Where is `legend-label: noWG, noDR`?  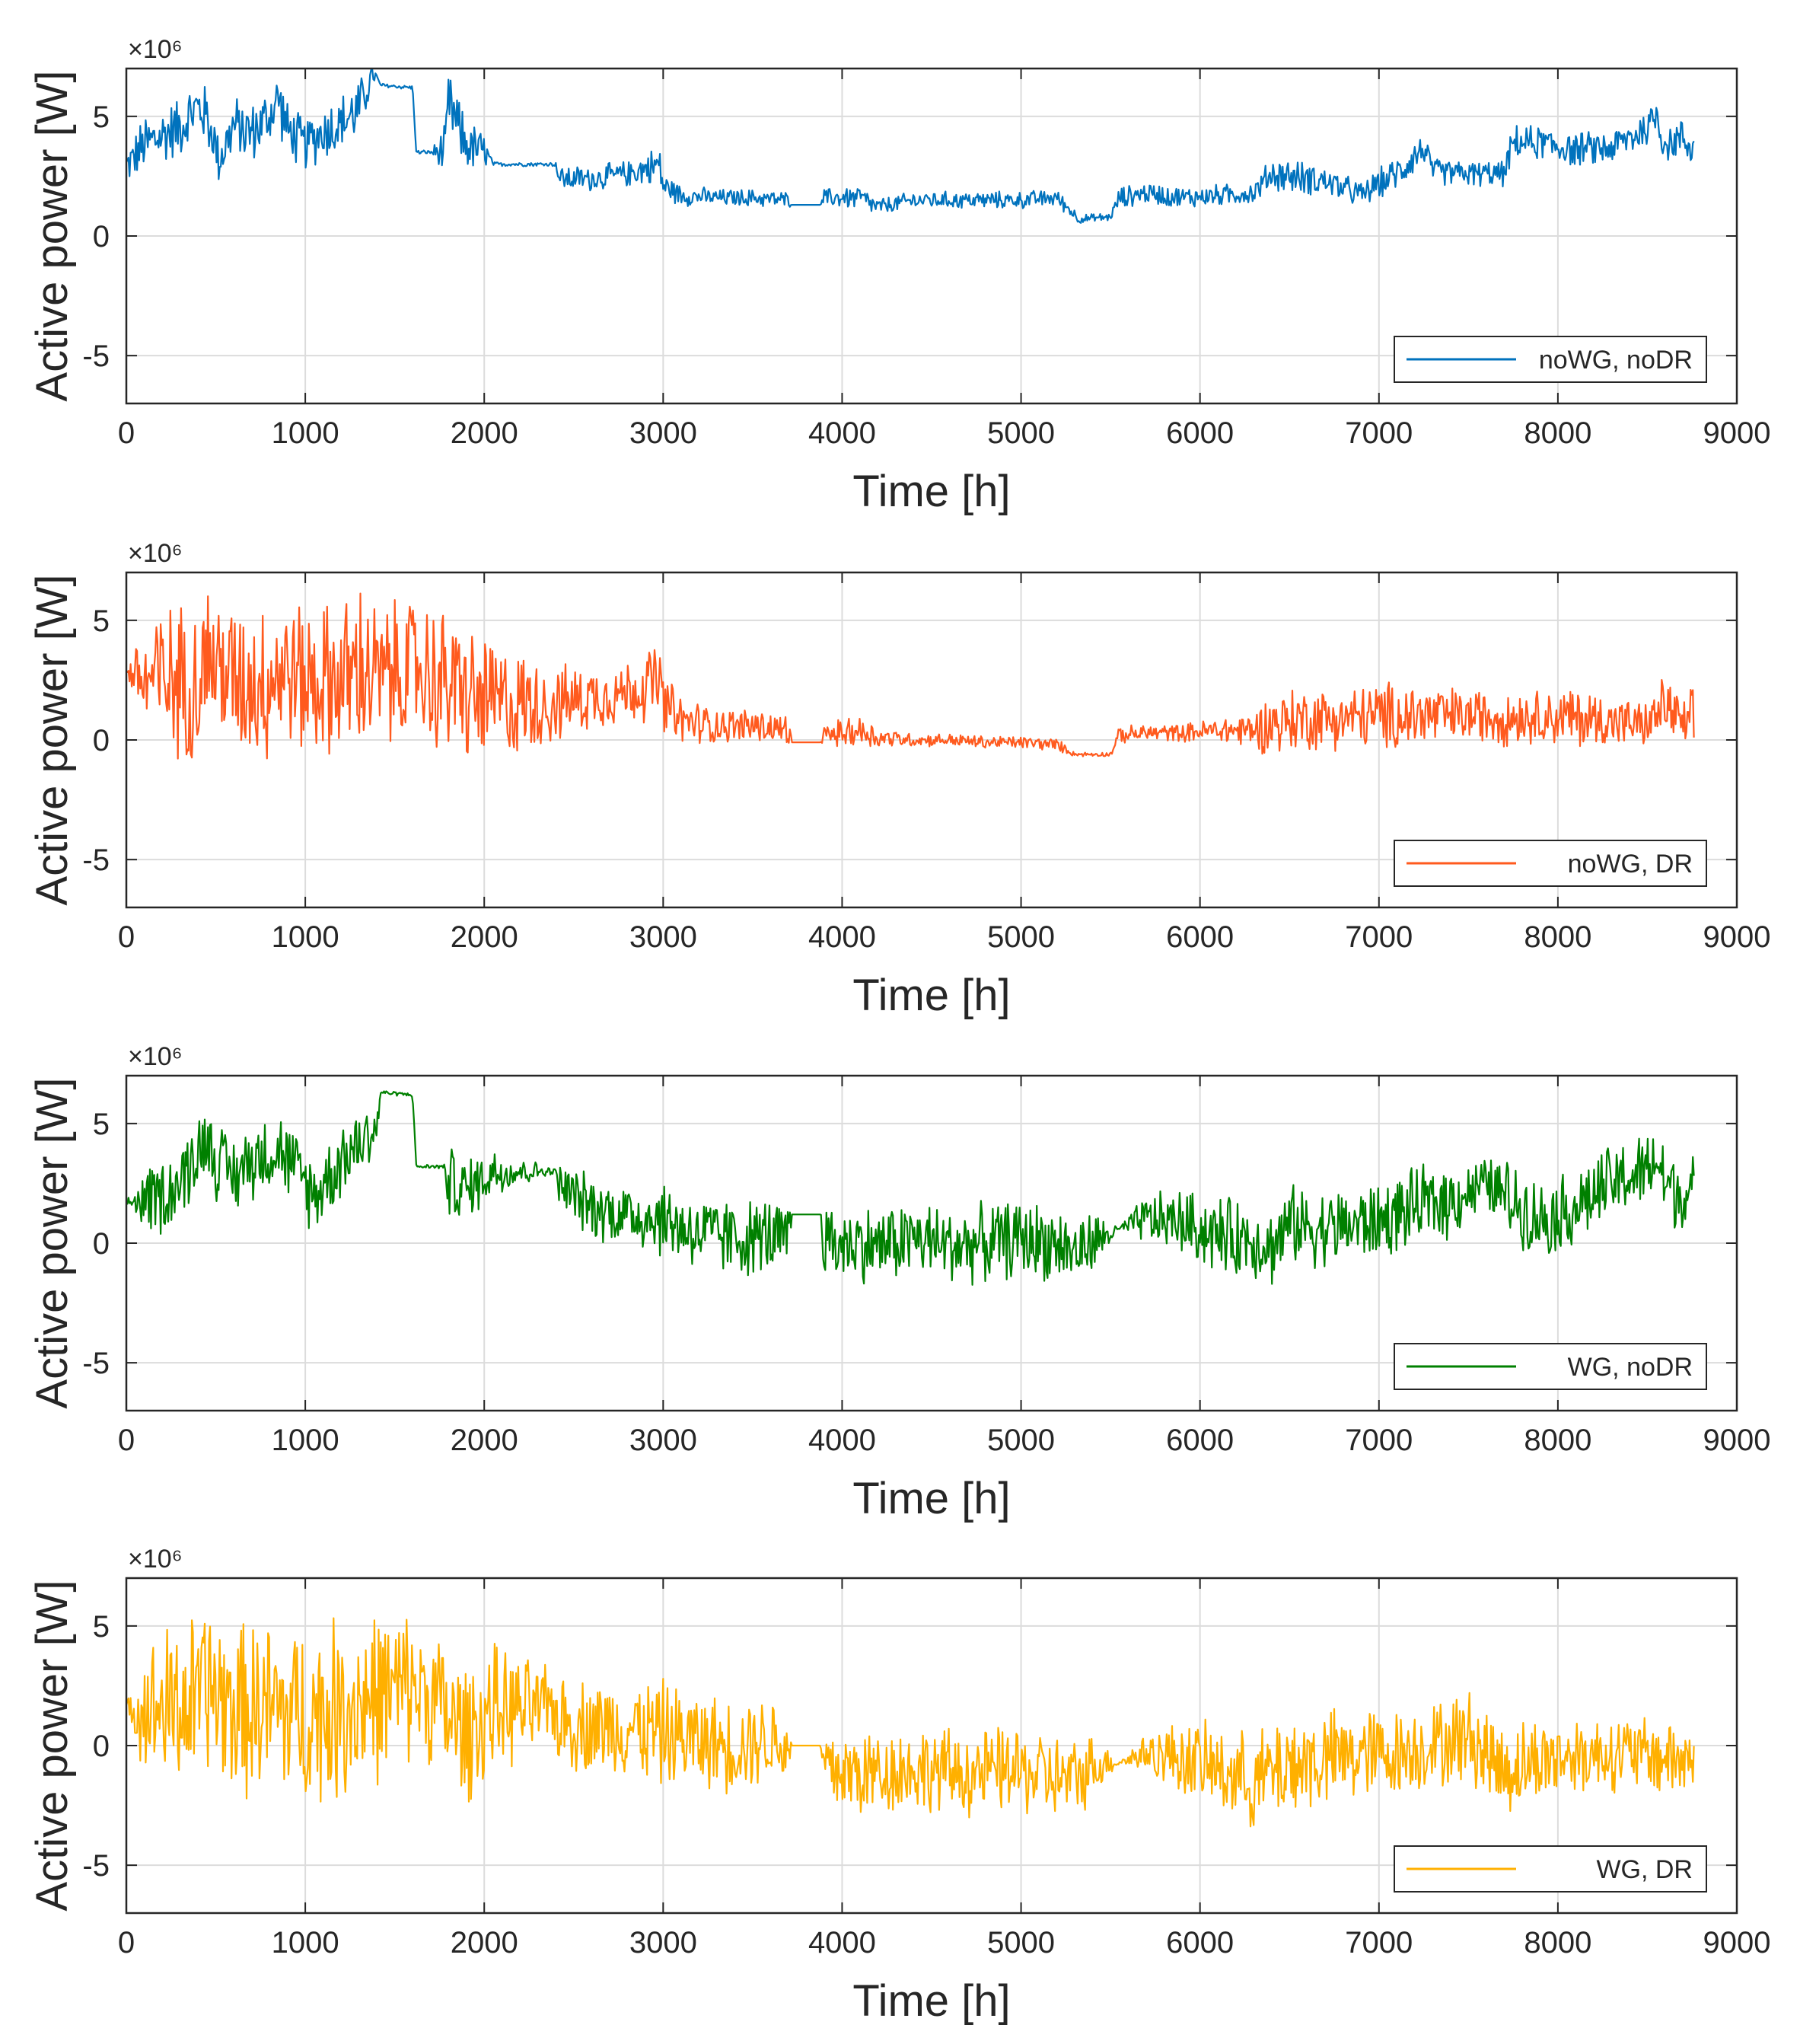
legend-label: noWG, noDR is located at coordinates (1616, 360).